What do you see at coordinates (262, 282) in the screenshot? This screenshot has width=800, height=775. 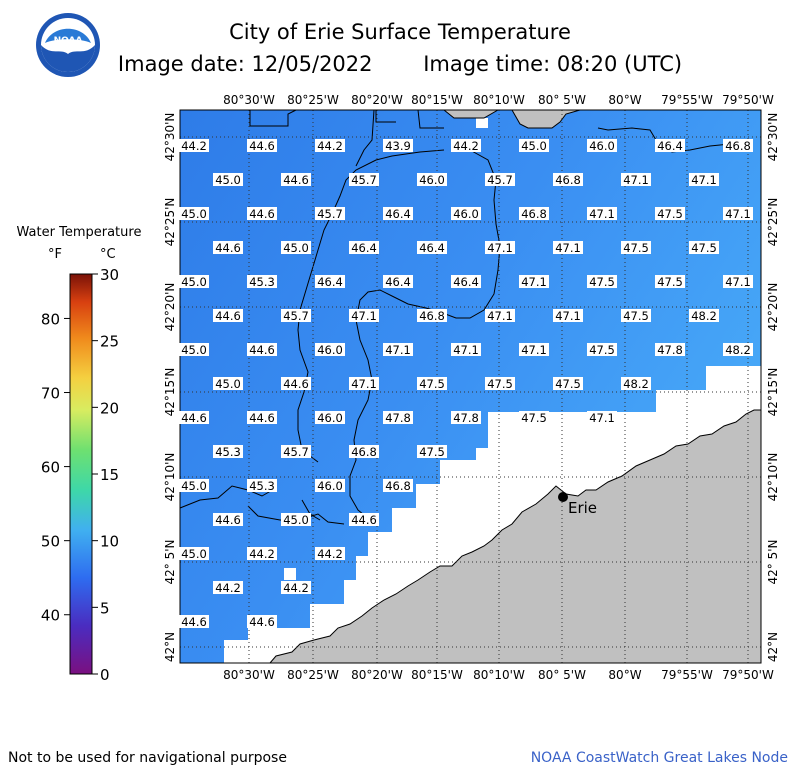 I see `temperature-text: 45.3` at bounding box center [262, 282].